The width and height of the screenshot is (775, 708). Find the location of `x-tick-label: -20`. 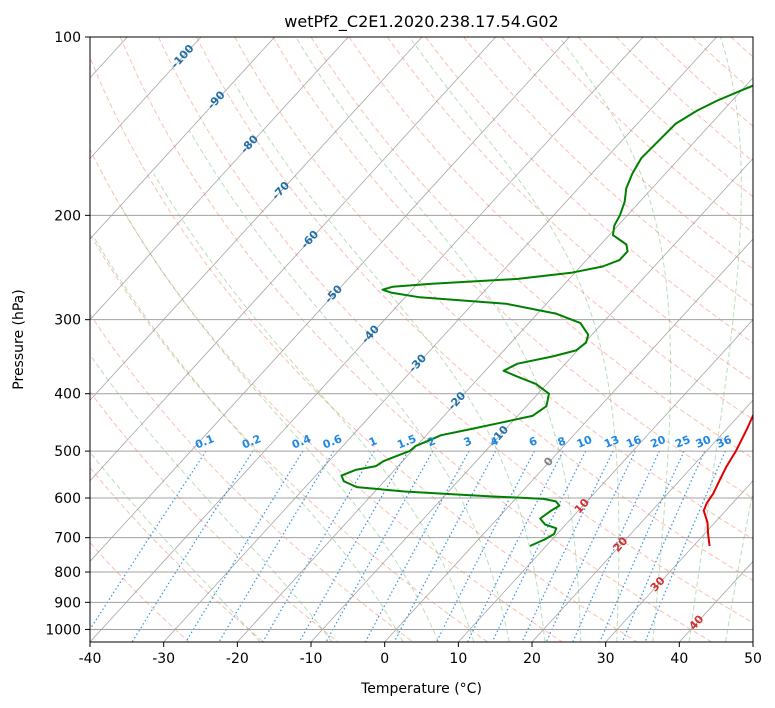

x-tick-label: -20 is located at coordinates (237, 659).